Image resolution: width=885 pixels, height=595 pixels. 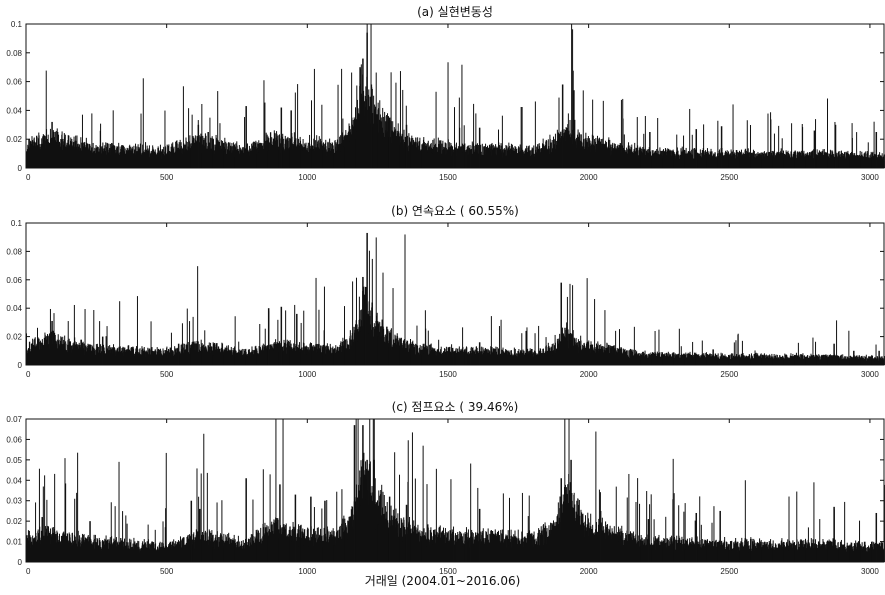 What do you see at coordinates (455, 12) in the screenshot?
I see `panel-title: (a) 실현변동성` at bounding box center [455, 12].